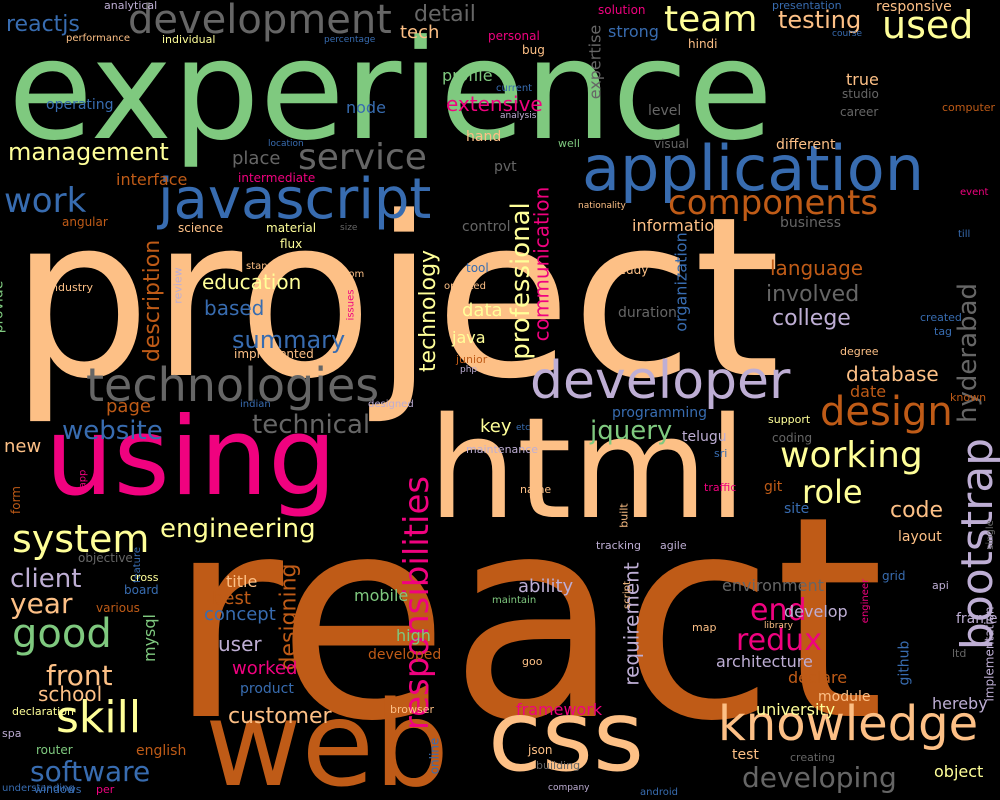  I want to click on word: involved, so click(813, 294).